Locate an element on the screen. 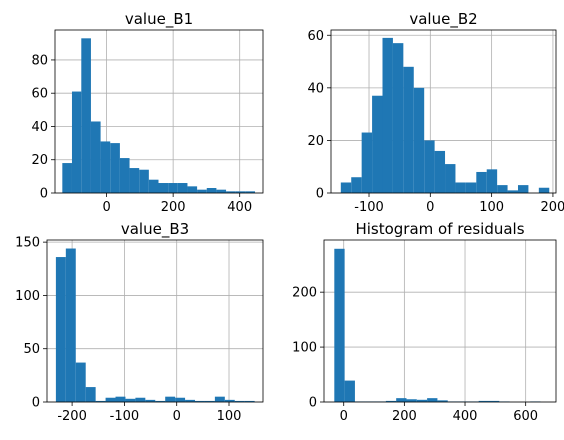  y-tick-label: 40 is located at coordinates (315, 88).